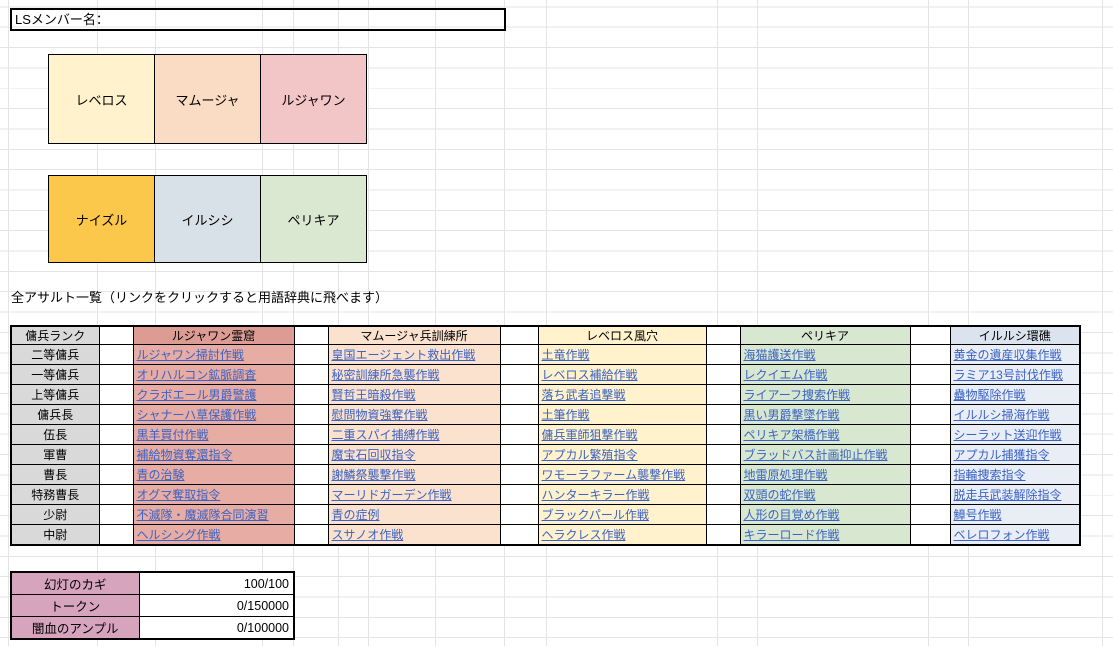 The image size is (1113, 646). I want to click on mission-link: 謝鱗祭襲撃作戦, so click(373, 475).